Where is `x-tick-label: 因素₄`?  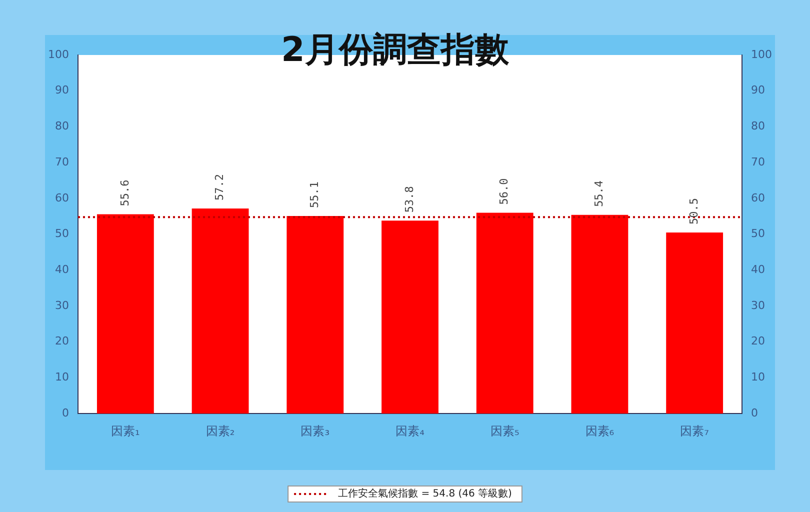 x-tick-label: 因素₄ is located at coordinates (410, 431).